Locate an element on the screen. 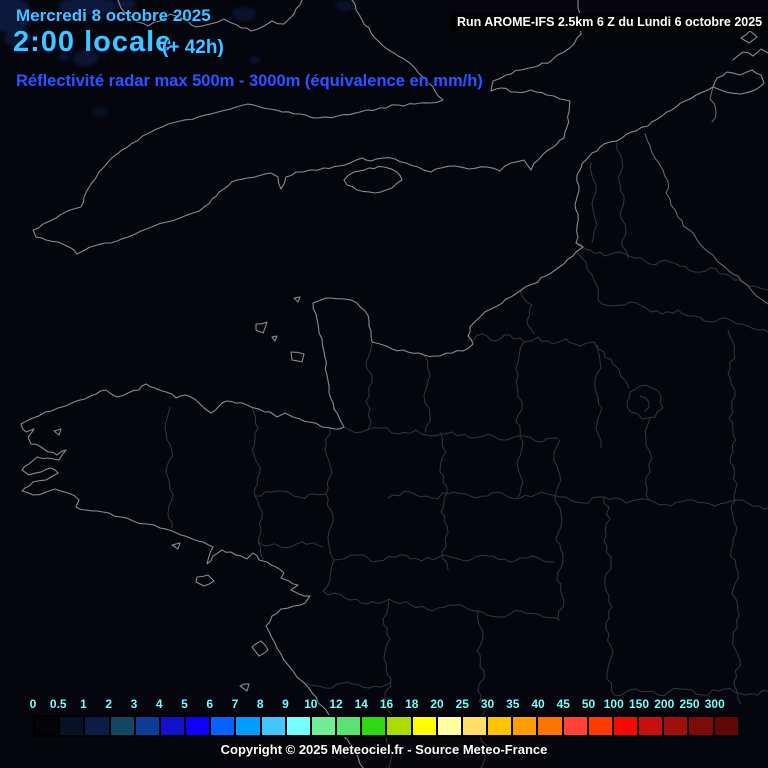  scale-label: 45 is located at coordinates (563, 704).